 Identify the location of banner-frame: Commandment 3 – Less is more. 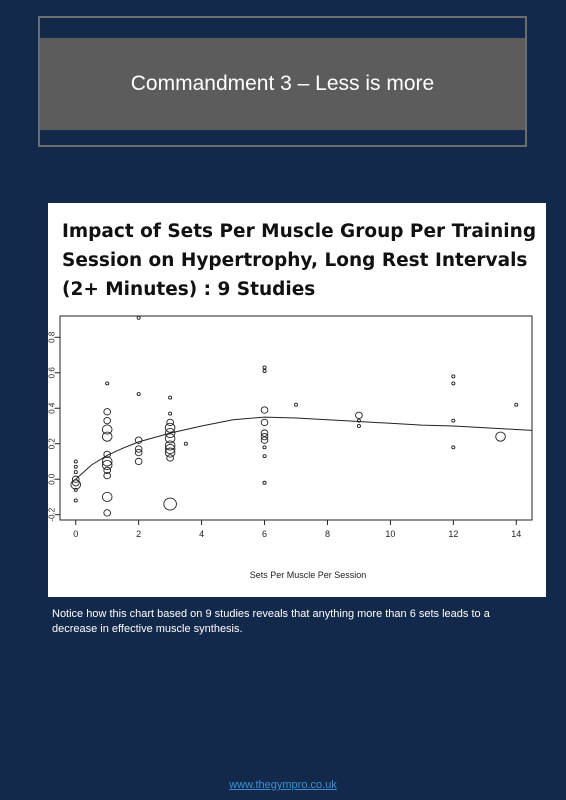
(282, 81).